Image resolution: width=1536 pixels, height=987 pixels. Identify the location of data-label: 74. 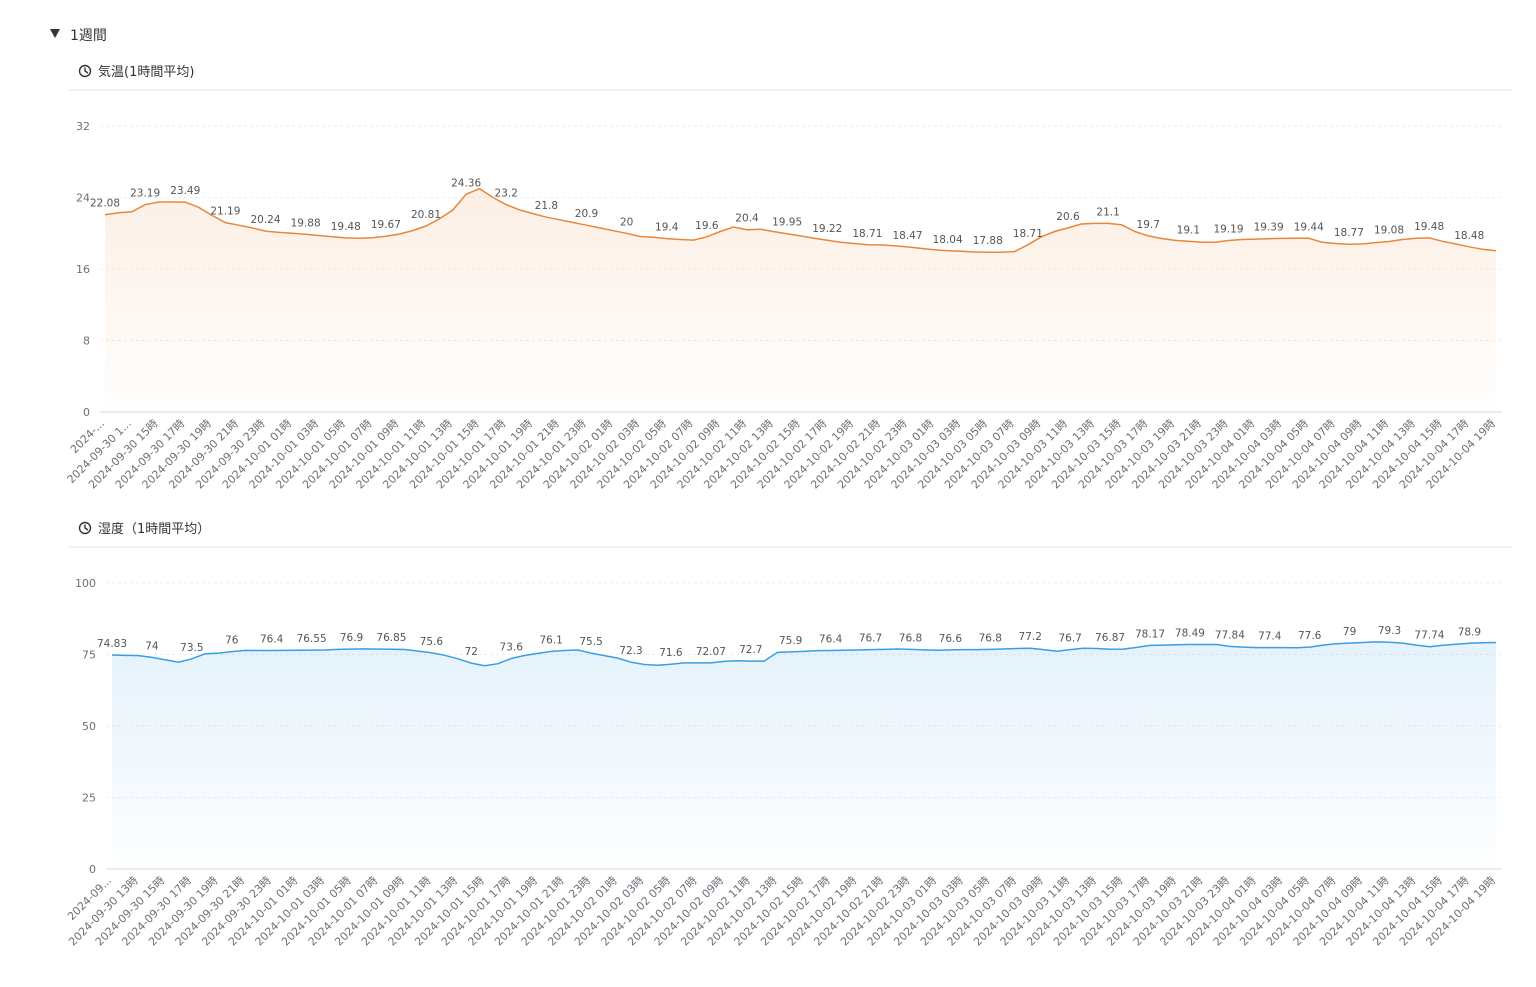
(152, 646).